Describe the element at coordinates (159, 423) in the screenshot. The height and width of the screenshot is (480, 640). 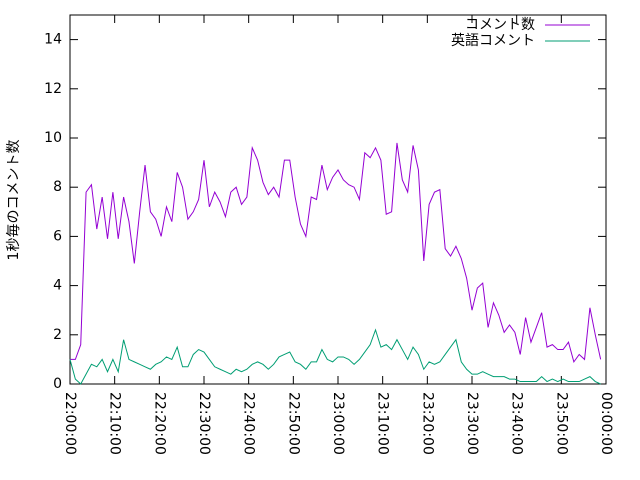
I see `x-tick-label: 22:20:00` at that location.